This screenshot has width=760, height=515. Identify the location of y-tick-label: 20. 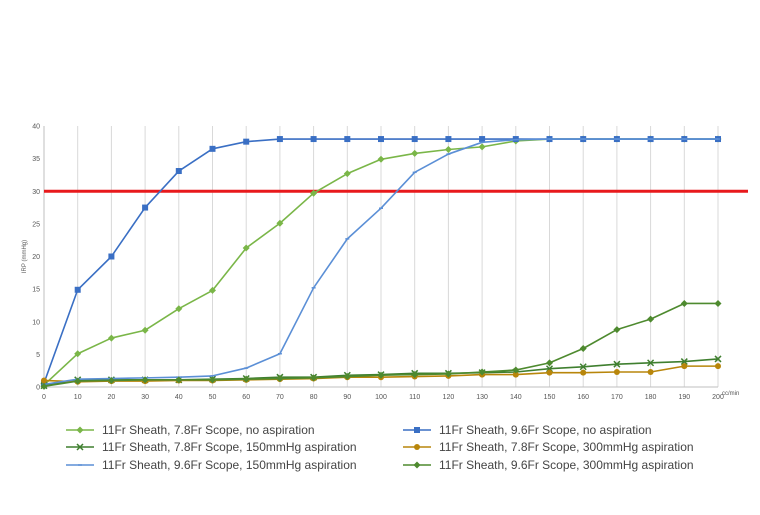
(36, 257).